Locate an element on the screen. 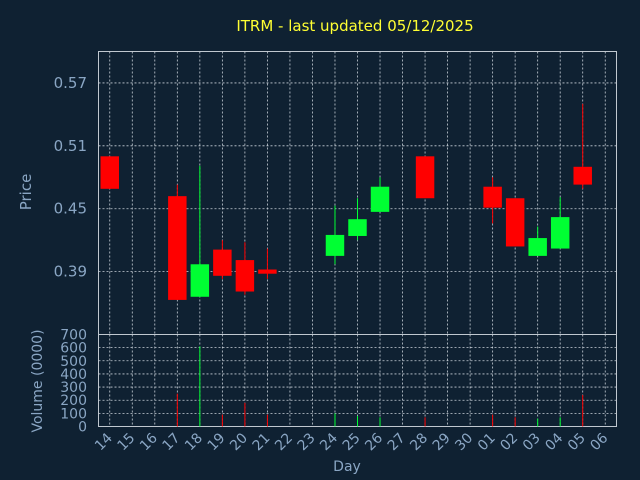 Image resolution: width=640 pixels, height=480 pixels. x-tick-label: 21 is located at coordinates (262, 442).